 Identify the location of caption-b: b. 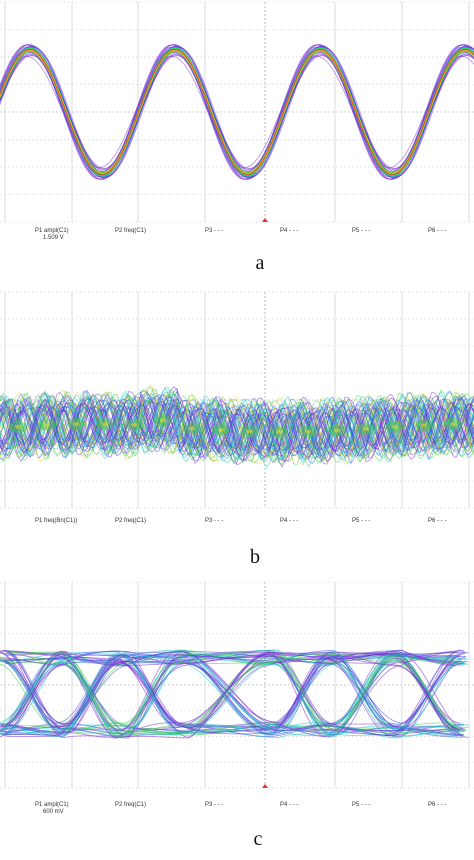
(255, 557).